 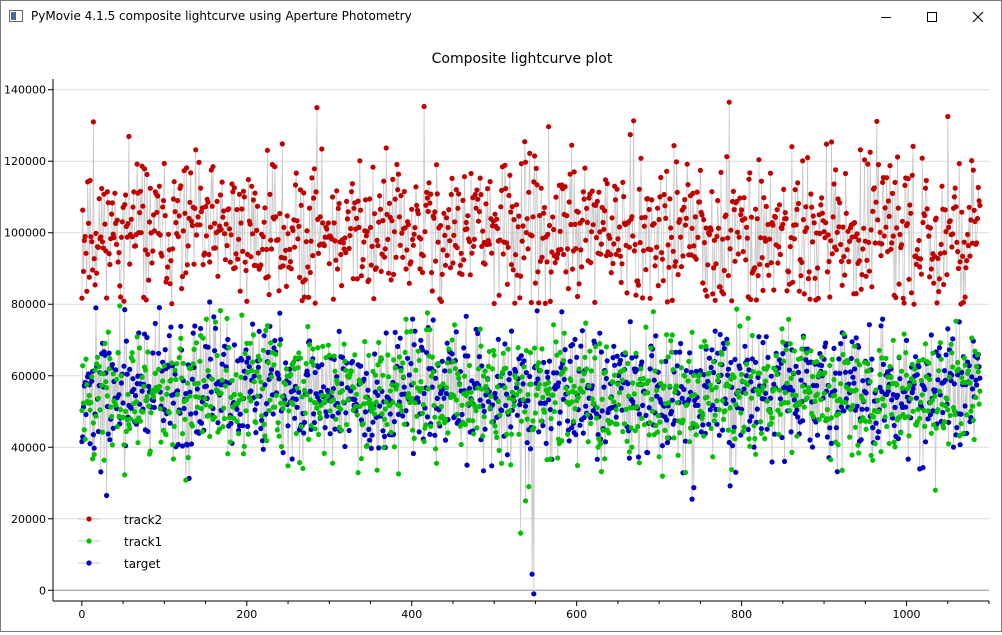 I want to click on minimize-button, so click(x=886, y=16).